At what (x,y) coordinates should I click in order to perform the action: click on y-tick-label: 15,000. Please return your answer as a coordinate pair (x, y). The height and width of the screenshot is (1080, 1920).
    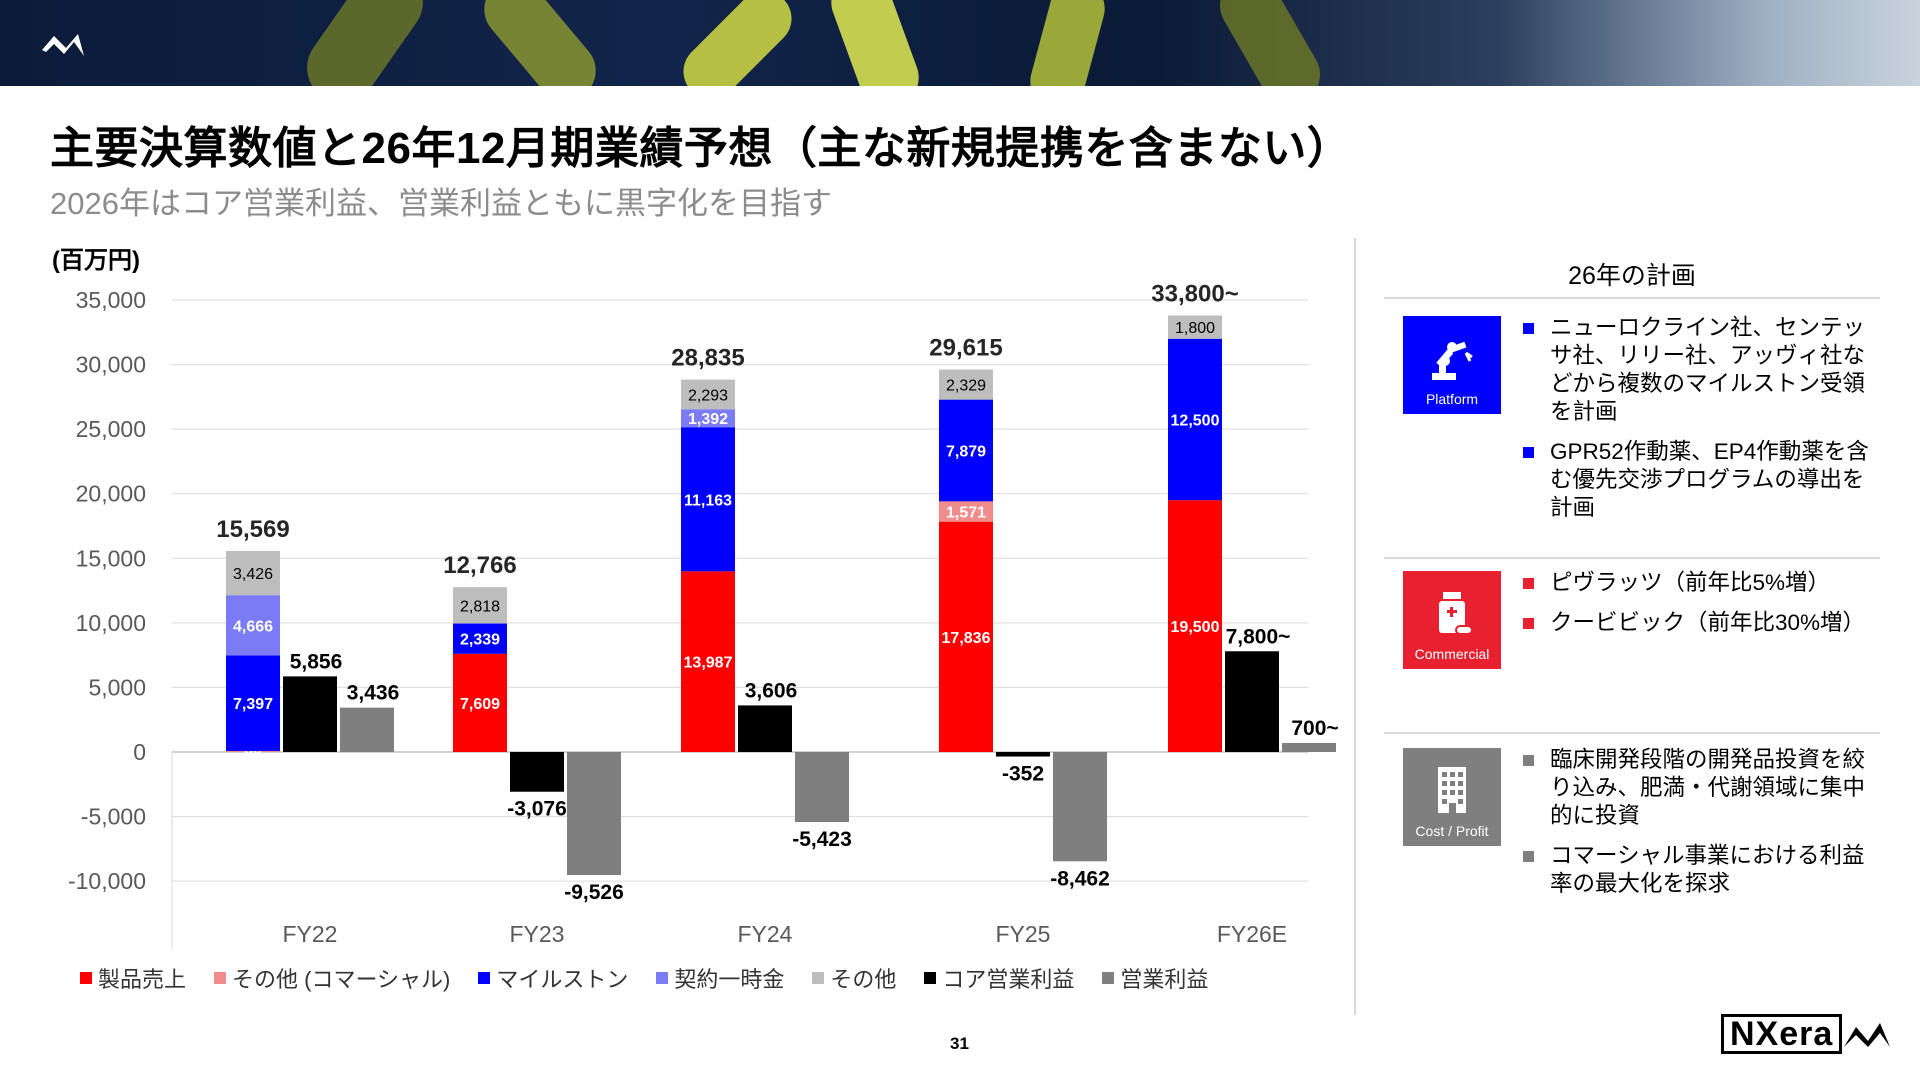
    Looking at the image, I should click on (111, 558).